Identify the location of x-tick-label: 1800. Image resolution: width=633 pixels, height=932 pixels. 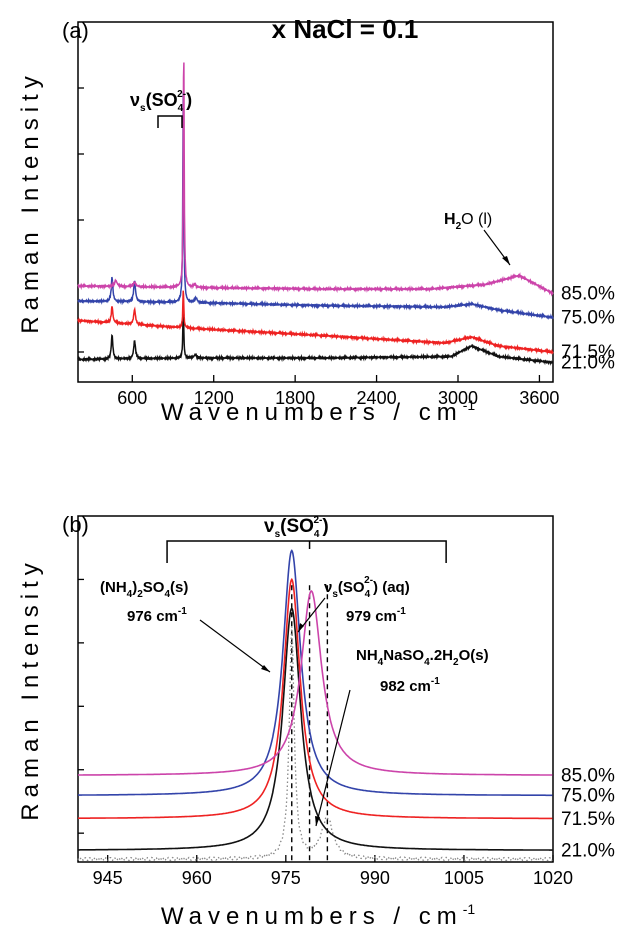
(295, 398).